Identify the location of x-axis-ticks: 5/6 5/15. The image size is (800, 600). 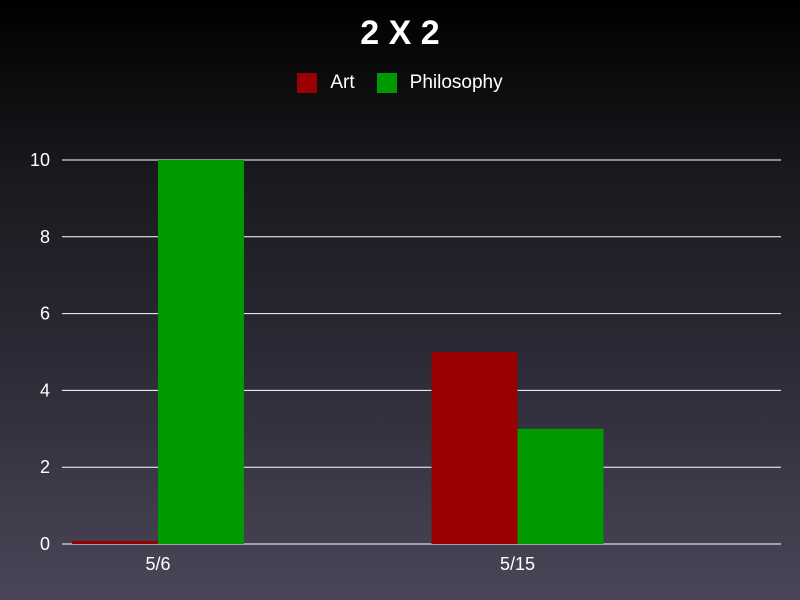
(340, 564).